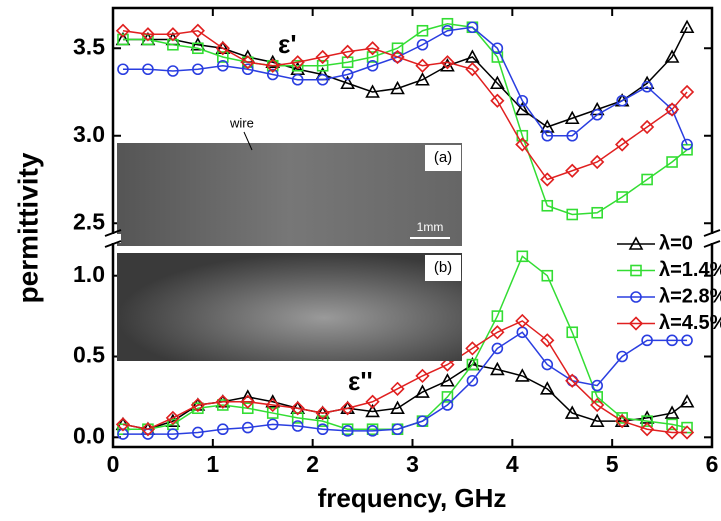  Describe the element at coordinates (287, 44) in the screenshot. I see `annotation: ε'` at that location.